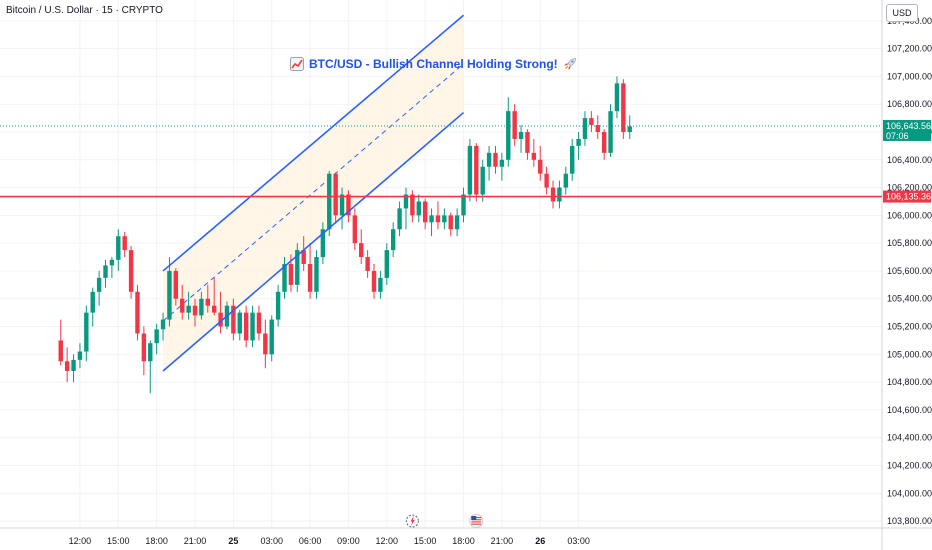  I want to click on x-tick-label: 12:00, so click(80, 541).